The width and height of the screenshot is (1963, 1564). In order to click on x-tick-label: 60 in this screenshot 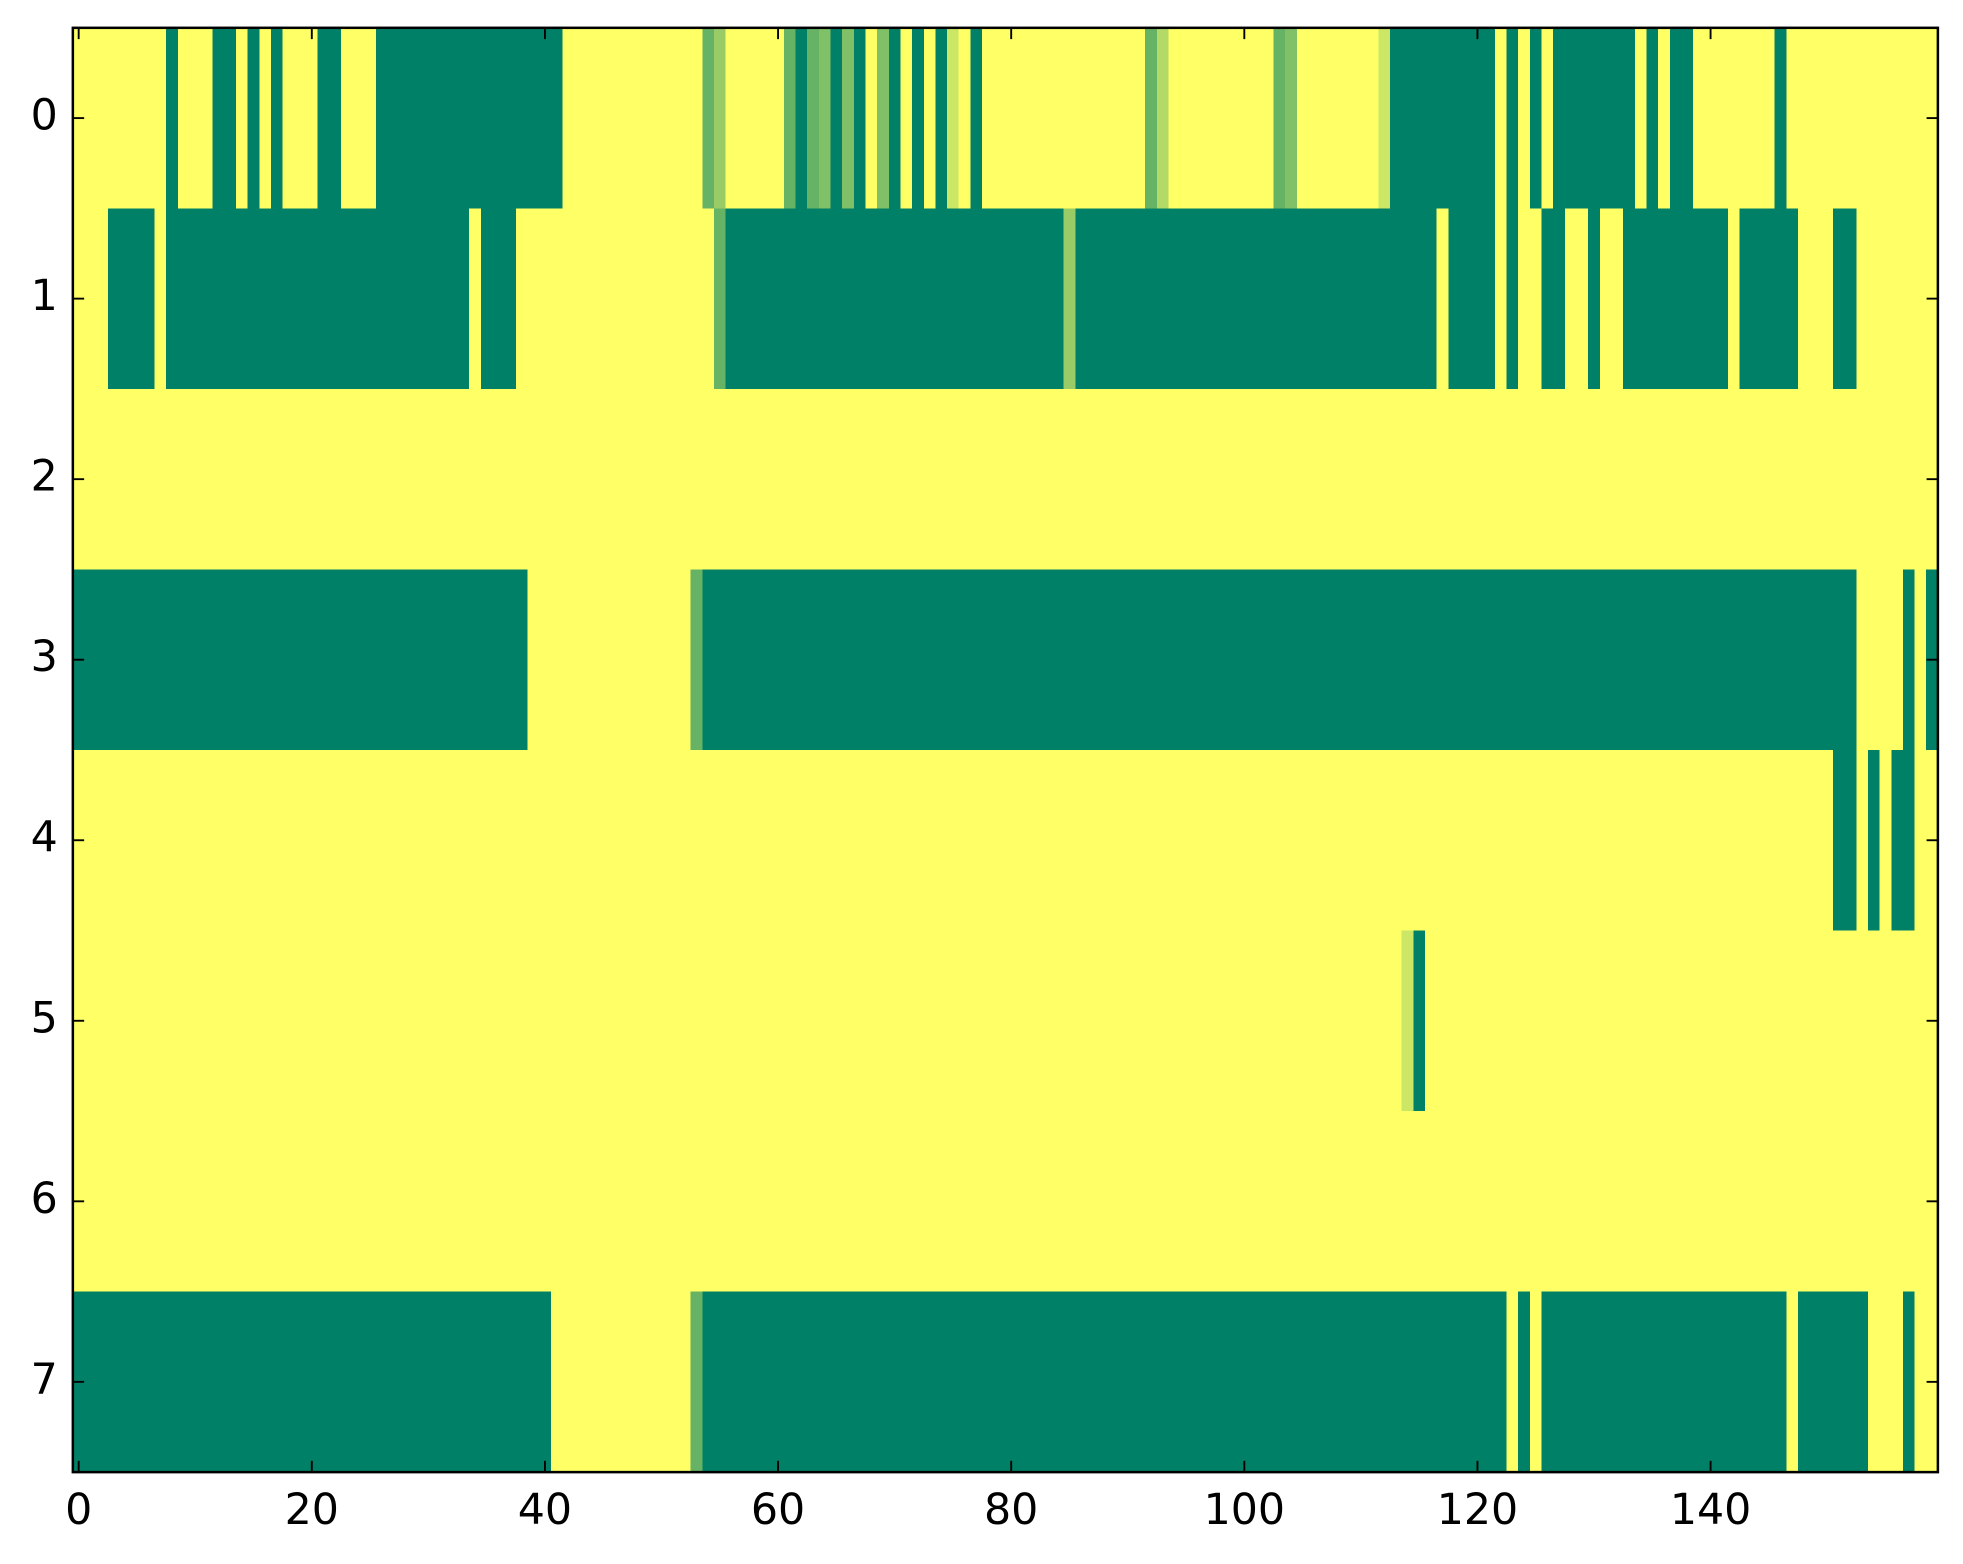, I will do `click(778, 1510)`.